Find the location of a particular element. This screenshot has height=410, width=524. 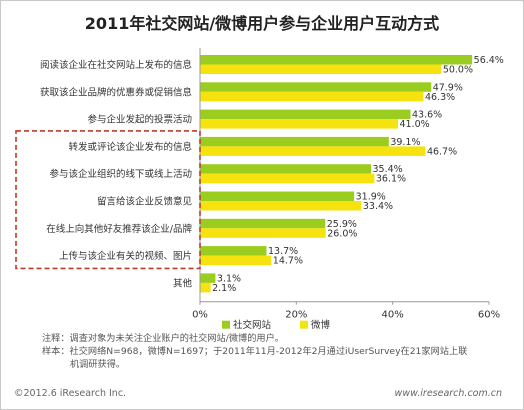

data-label: 3.1% is located at coordinates (229, 278).